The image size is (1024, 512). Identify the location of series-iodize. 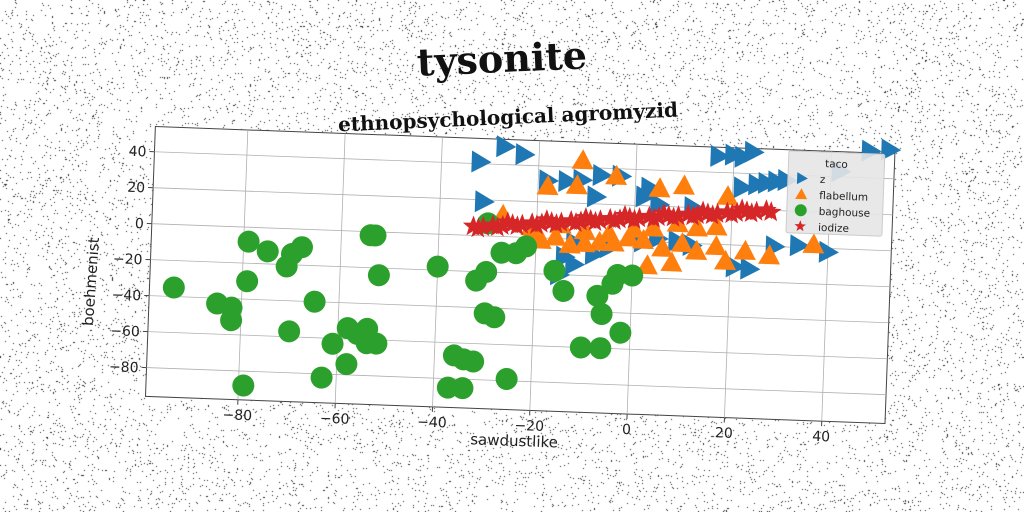
(622, 218).